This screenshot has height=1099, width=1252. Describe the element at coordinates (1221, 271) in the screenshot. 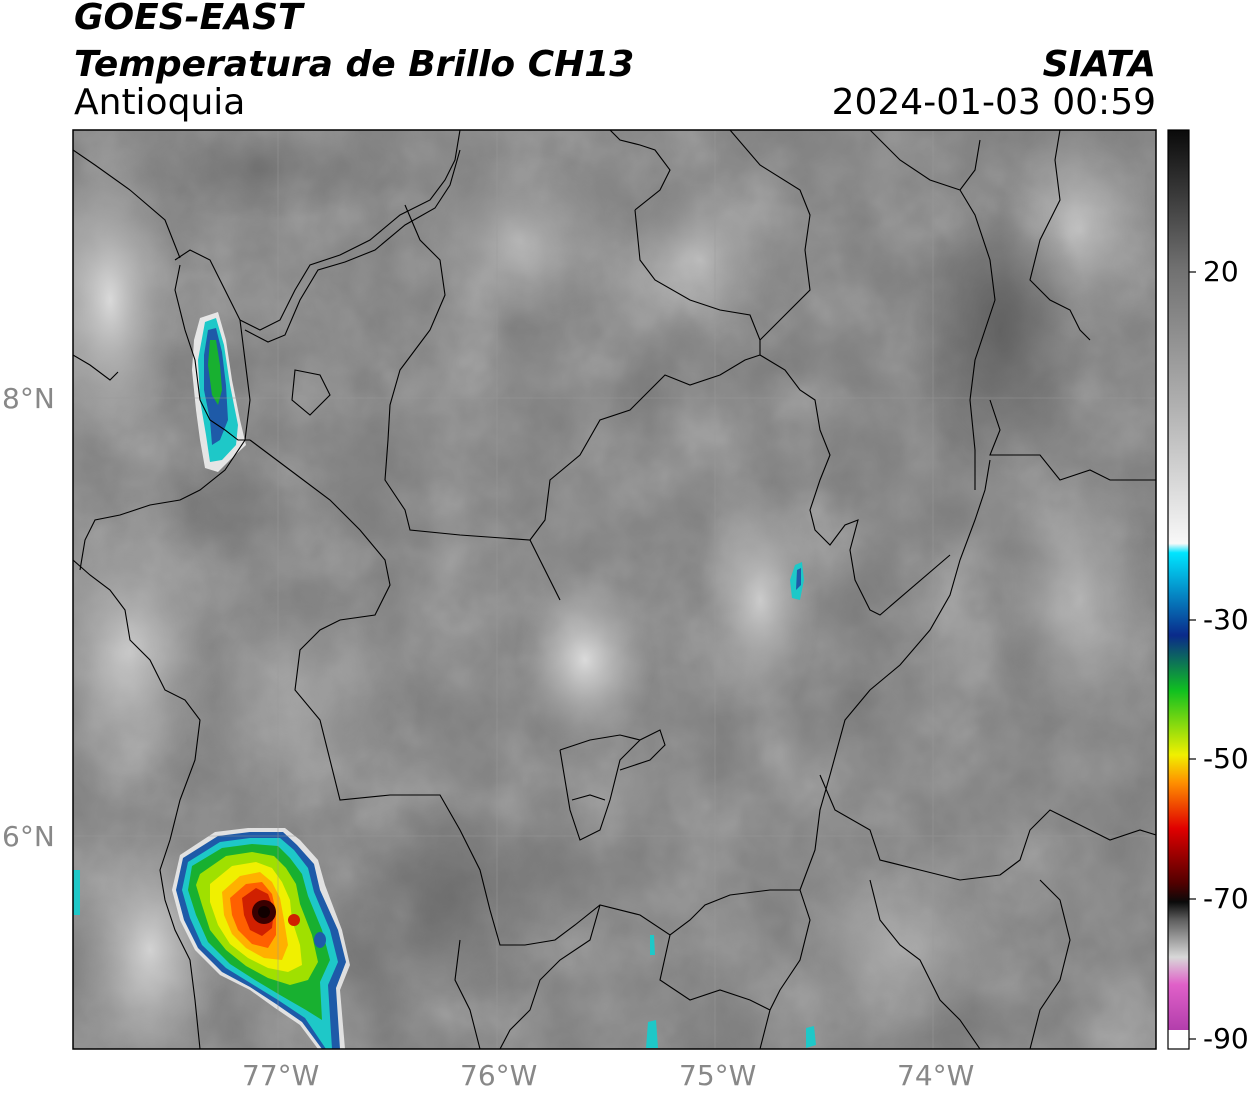

I see `colorbar-label-20: 20` at that location.